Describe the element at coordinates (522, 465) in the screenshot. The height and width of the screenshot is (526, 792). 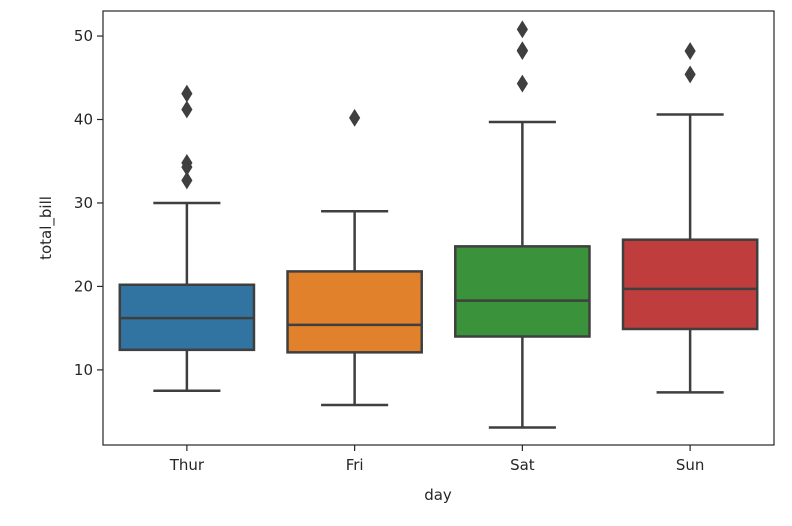
I see `x-tick-label: Sat` at that location.